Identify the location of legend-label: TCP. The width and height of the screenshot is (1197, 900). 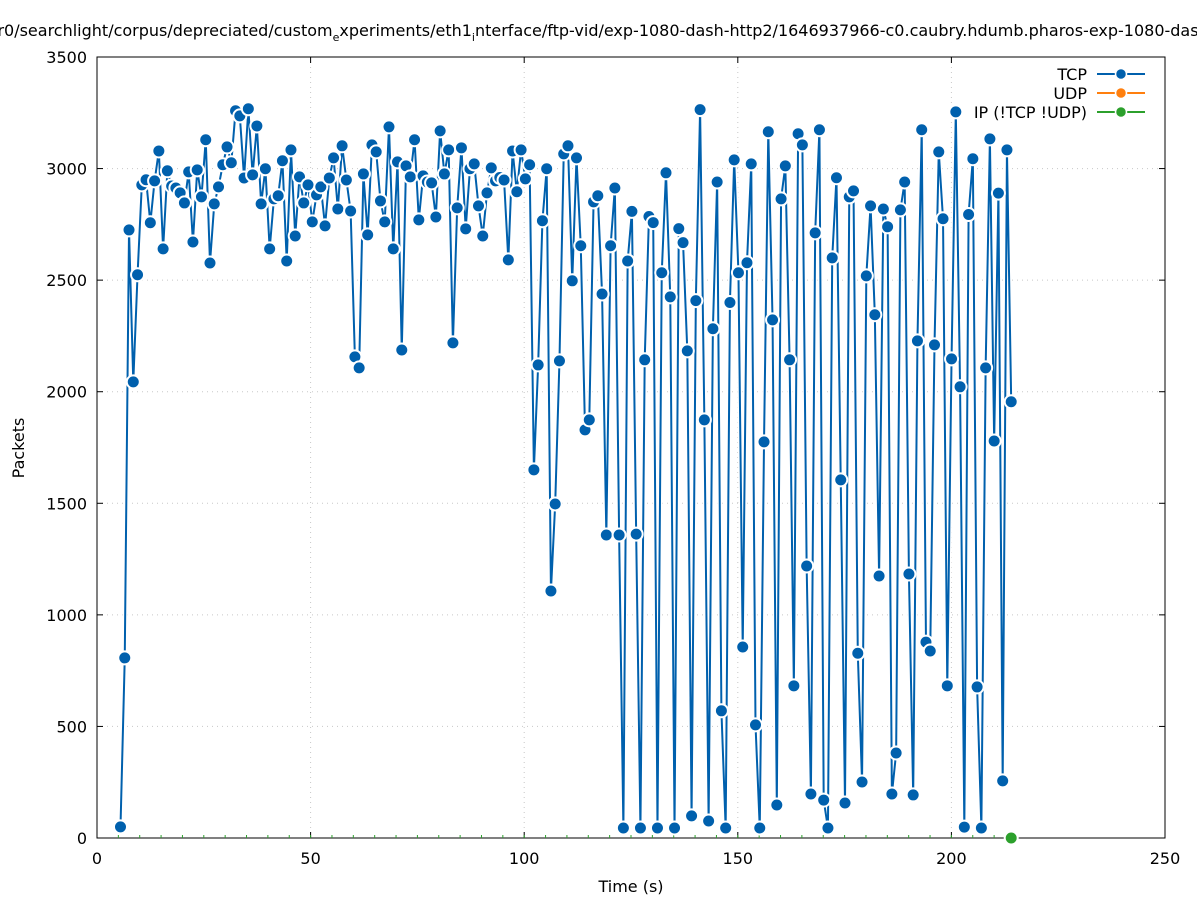
(1071, 74).